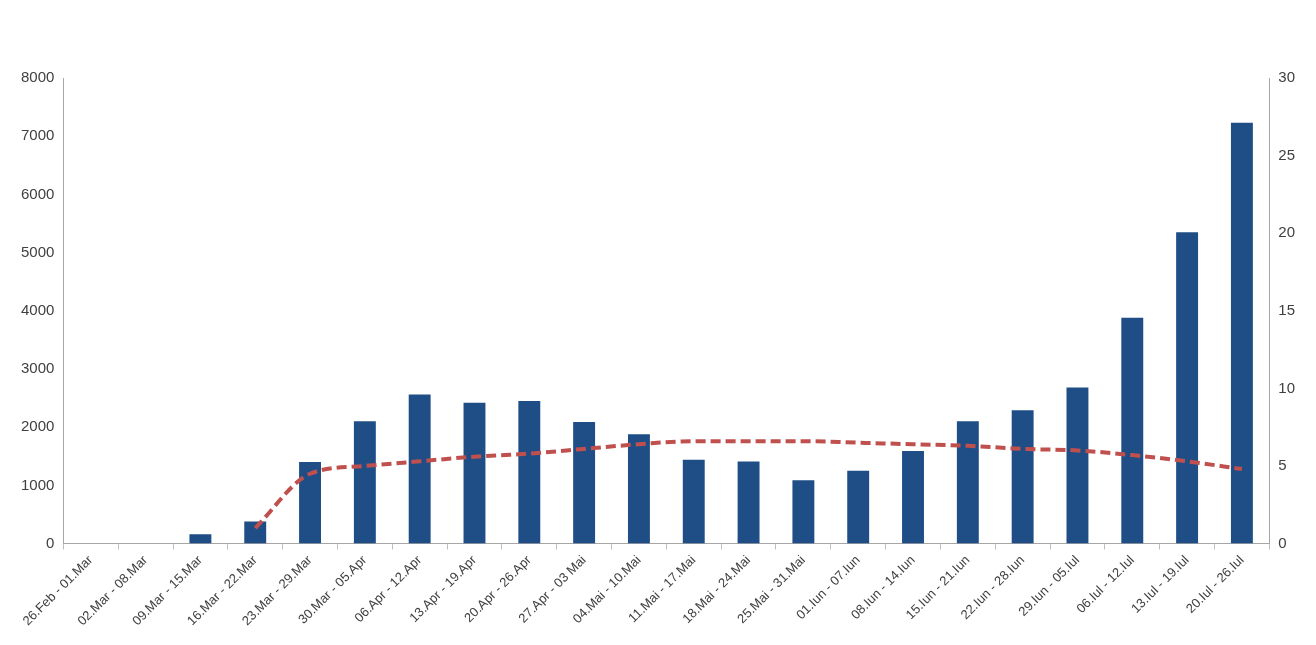 This screenshot has height=645, width=1316. I want to click on y-tick-label: 6000, so click(37, 193).